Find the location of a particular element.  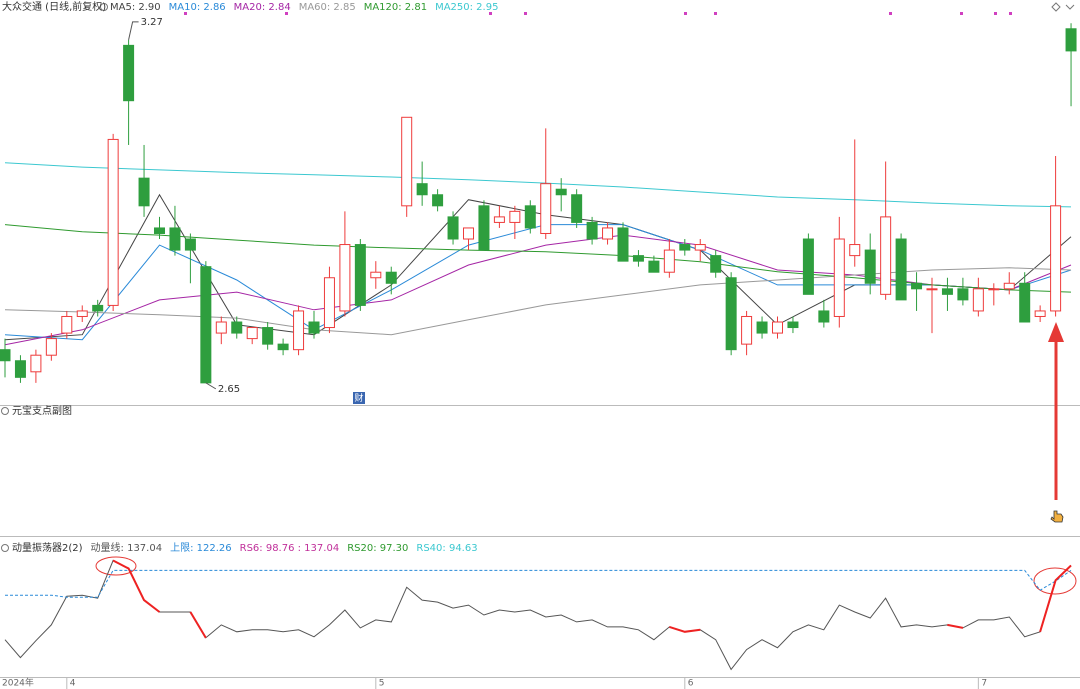

annotation-label: 2.65 is located at coordinates (229, 389).